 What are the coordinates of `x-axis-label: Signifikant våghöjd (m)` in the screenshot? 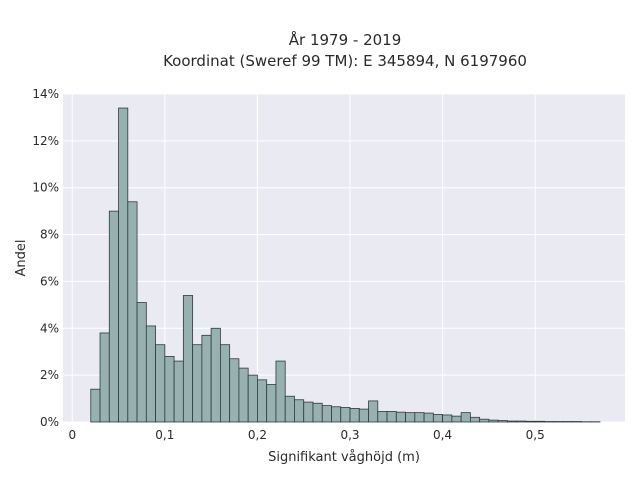 It's located at (344, 457).